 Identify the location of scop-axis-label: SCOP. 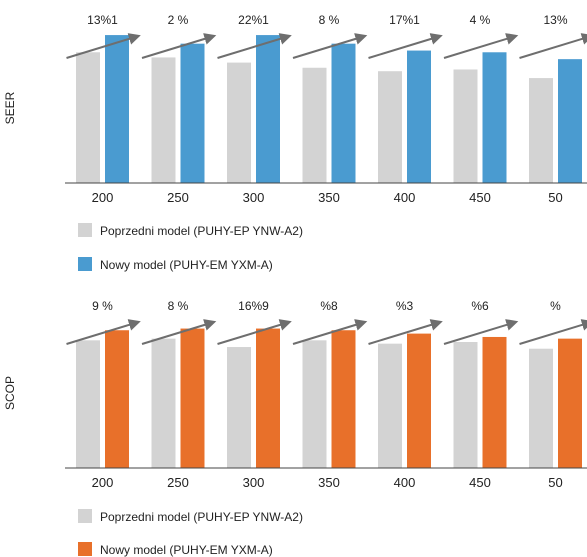
(10, 393).